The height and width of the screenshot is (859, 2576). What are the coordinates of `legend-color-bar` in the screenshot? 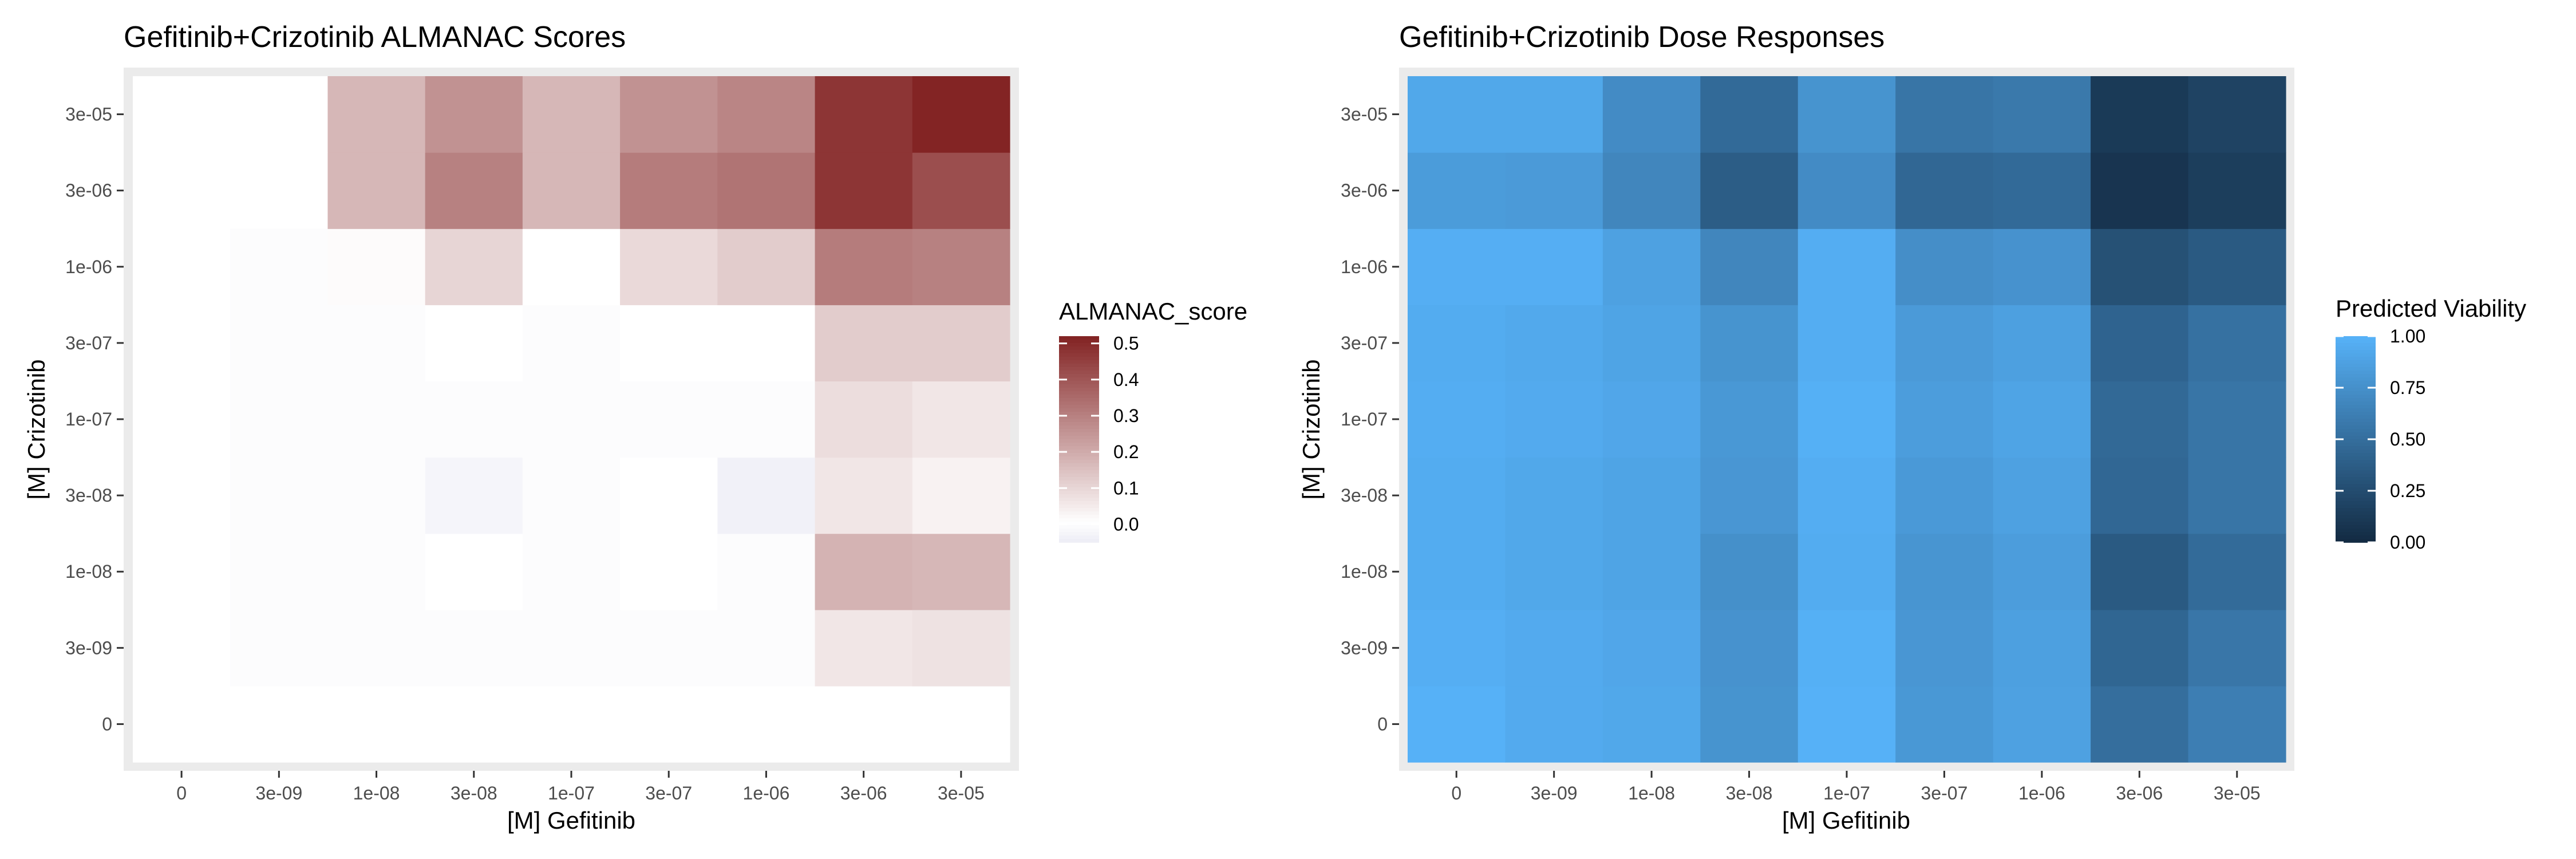 It's located at (2356, 439).